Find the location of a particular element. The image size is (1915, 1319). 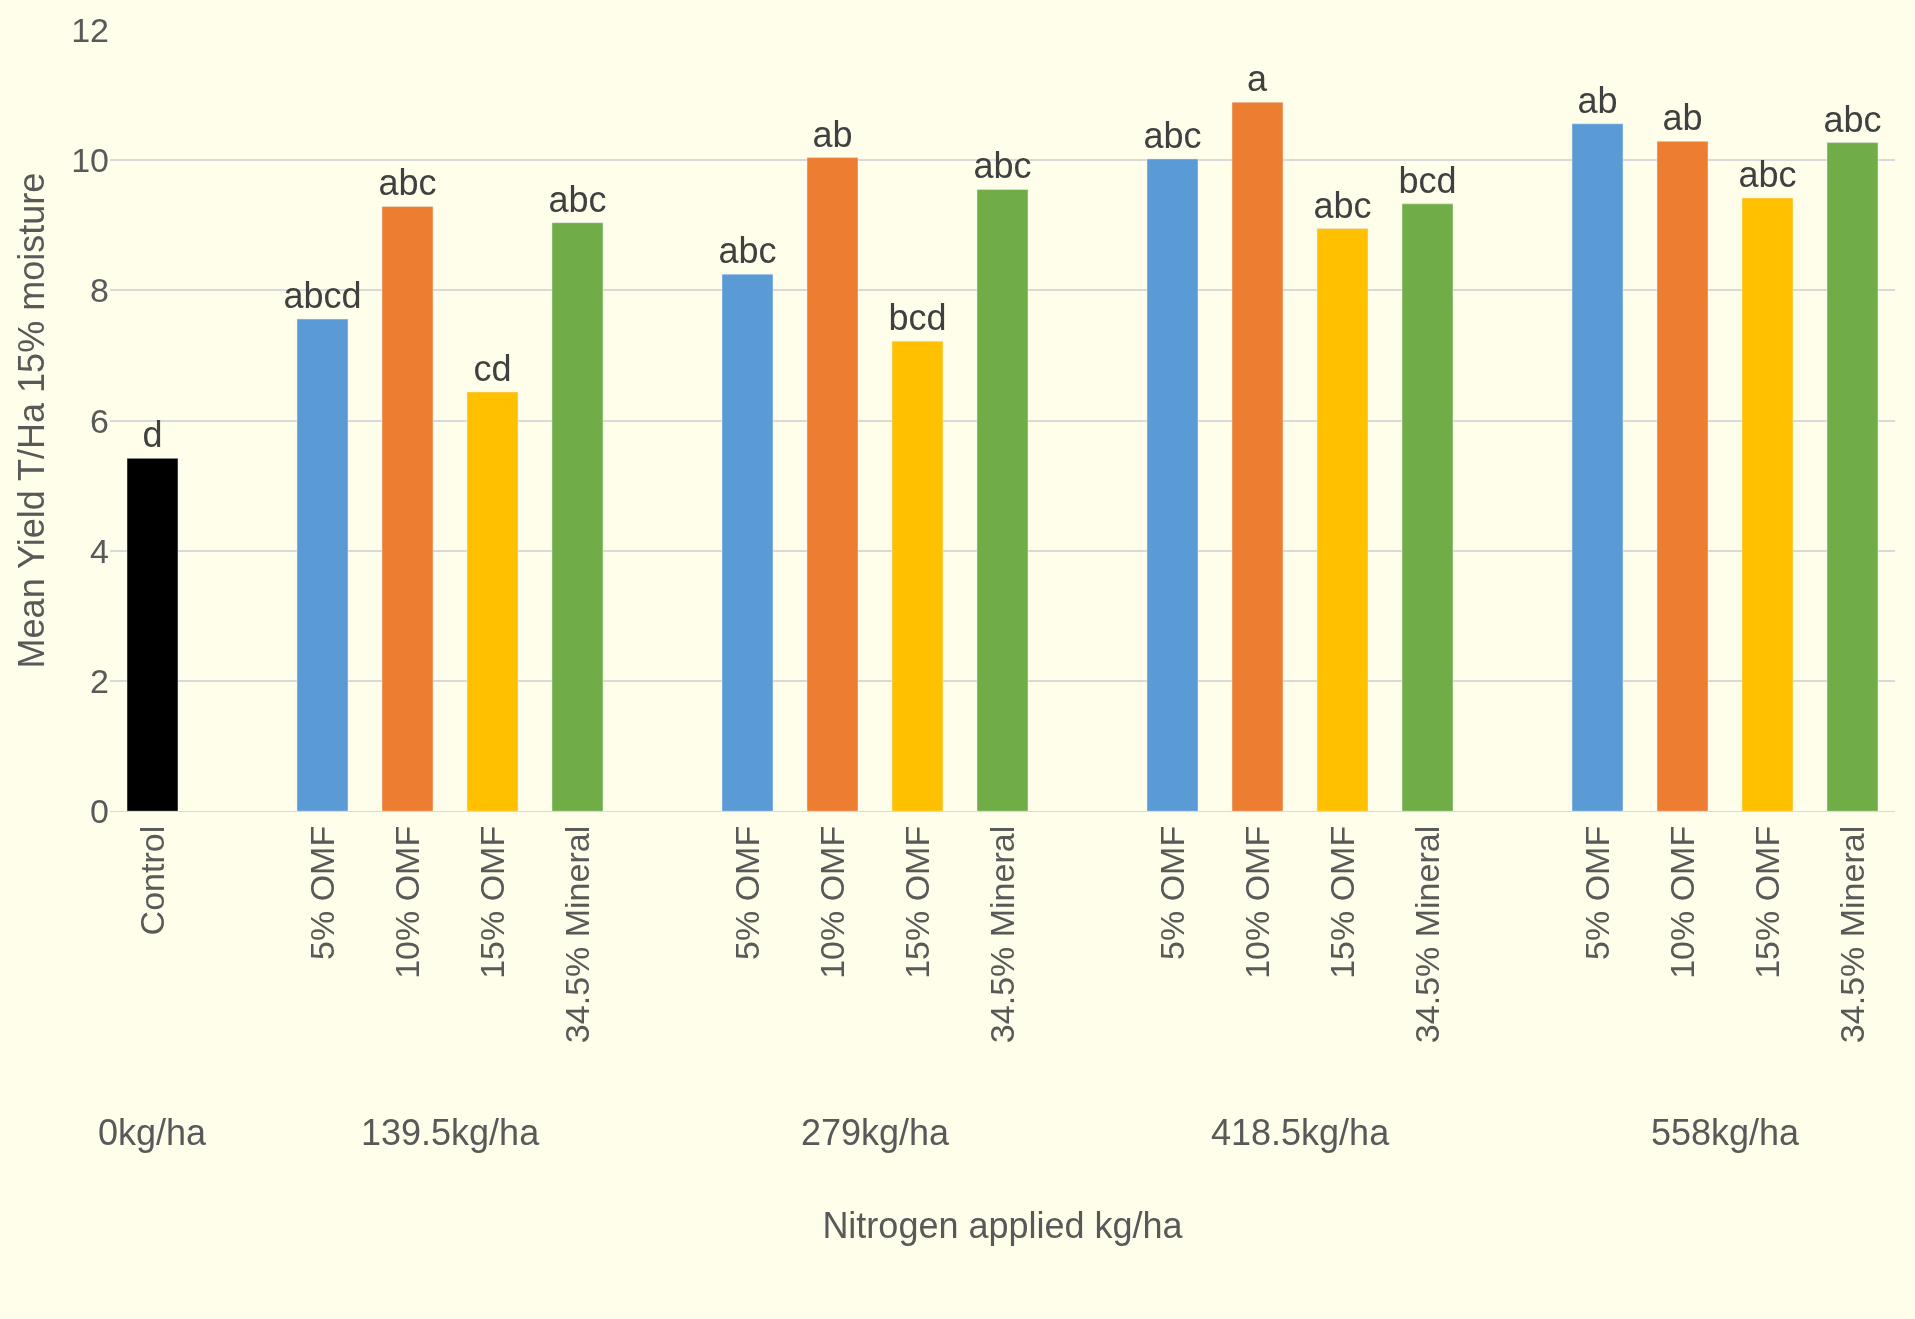

y-axis-title: Mean Yield T/Ha 15% moisture is located at coordinates (32, 420).